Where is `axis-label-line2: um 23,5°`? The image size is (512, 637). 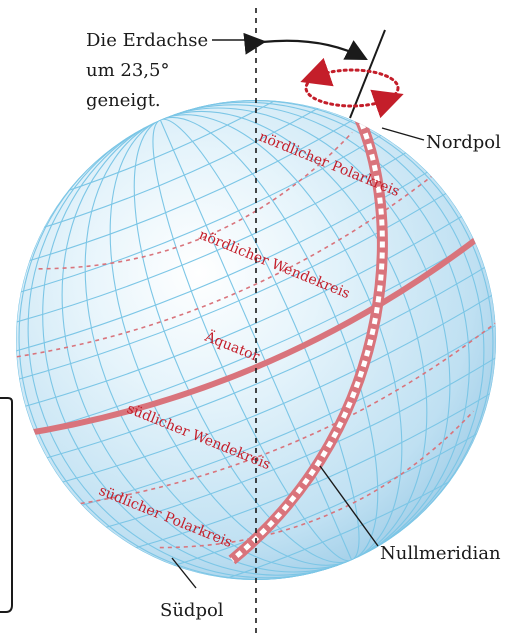
axis-label-line2: um 23,5° is located at coordinates (127, 70).